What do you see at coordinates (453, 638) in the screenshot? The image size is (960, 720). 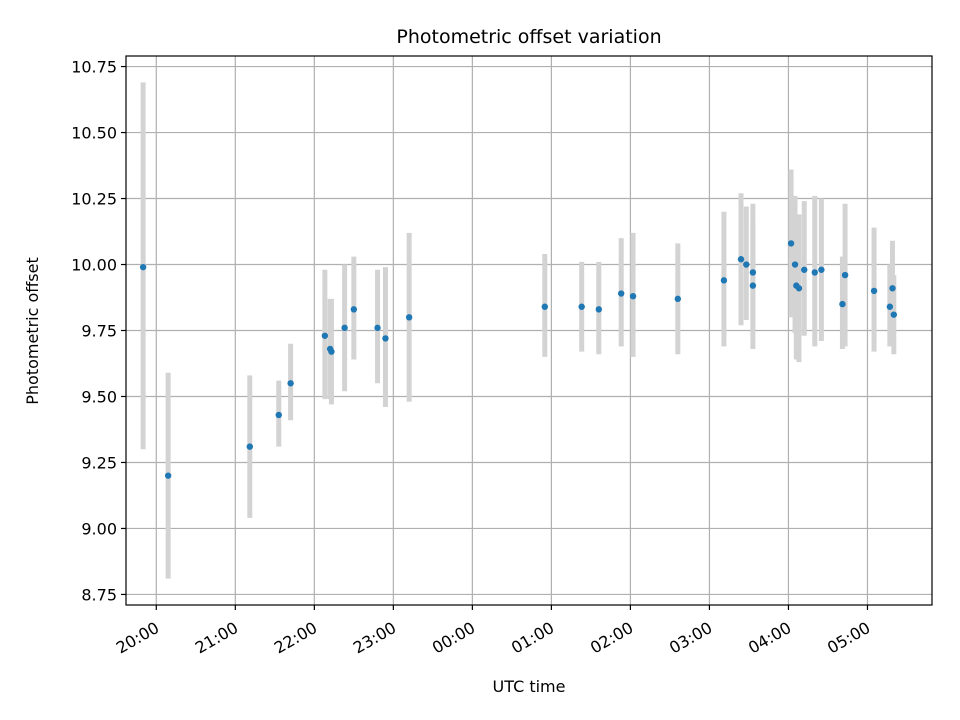 I see `x-tick-label: 00:00` at bounding box center [453, 638].